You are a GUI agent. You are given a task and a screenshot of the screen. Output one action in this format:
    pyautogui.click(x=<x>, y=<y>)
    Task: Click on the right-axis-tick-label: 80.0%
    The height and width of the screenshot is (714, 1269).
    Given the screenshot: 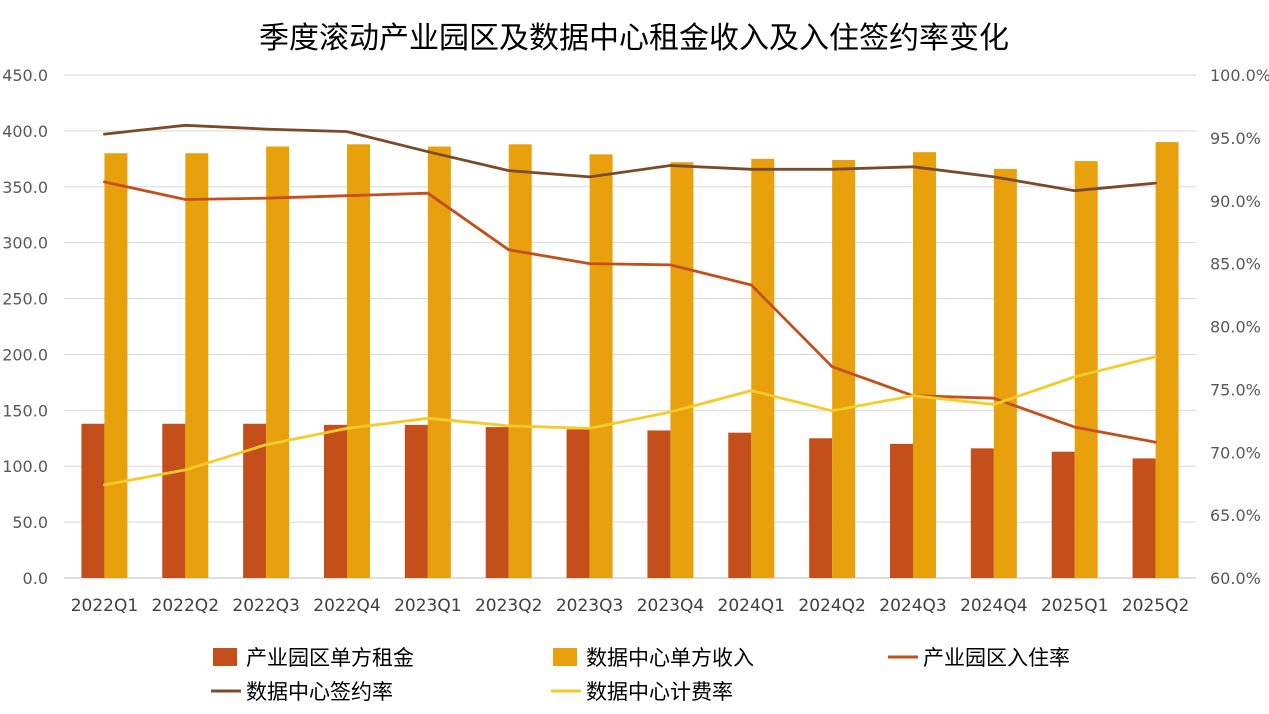 What is the action you would take?
    pyautogui.click(x=1235, y=327)
    